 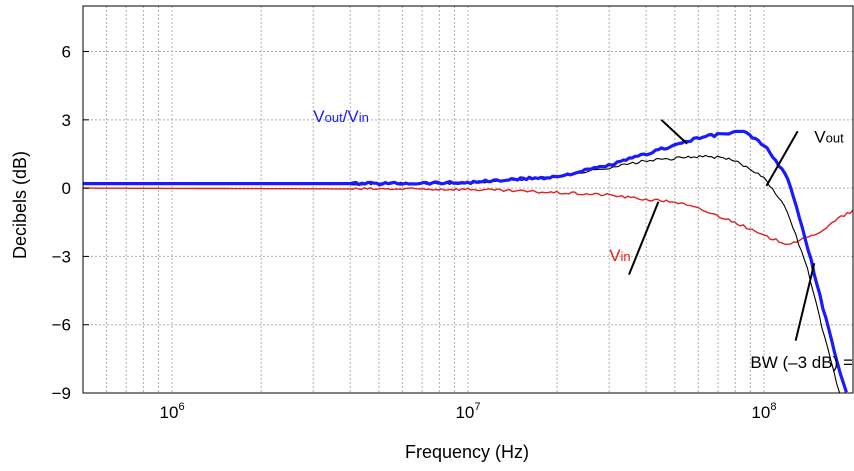 What do you see at coordinates (763, 411) in the screenshot?
I see `x-tick-label: 10⁸` at bounding box center [763, 411].